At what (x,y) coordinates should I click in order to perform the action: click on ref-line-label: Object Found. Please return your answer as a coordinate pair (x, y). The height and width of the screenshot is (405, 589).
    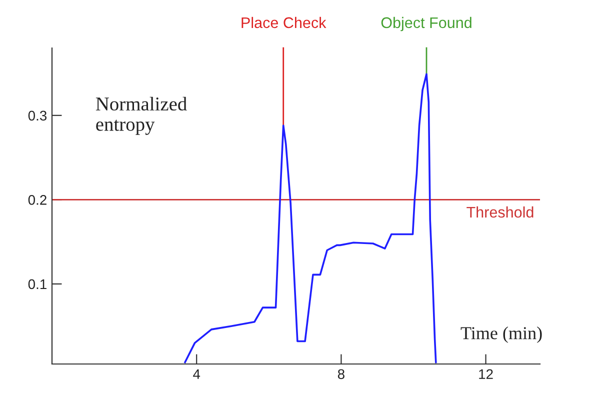
    Looking at the image, I should click on (426, 24).